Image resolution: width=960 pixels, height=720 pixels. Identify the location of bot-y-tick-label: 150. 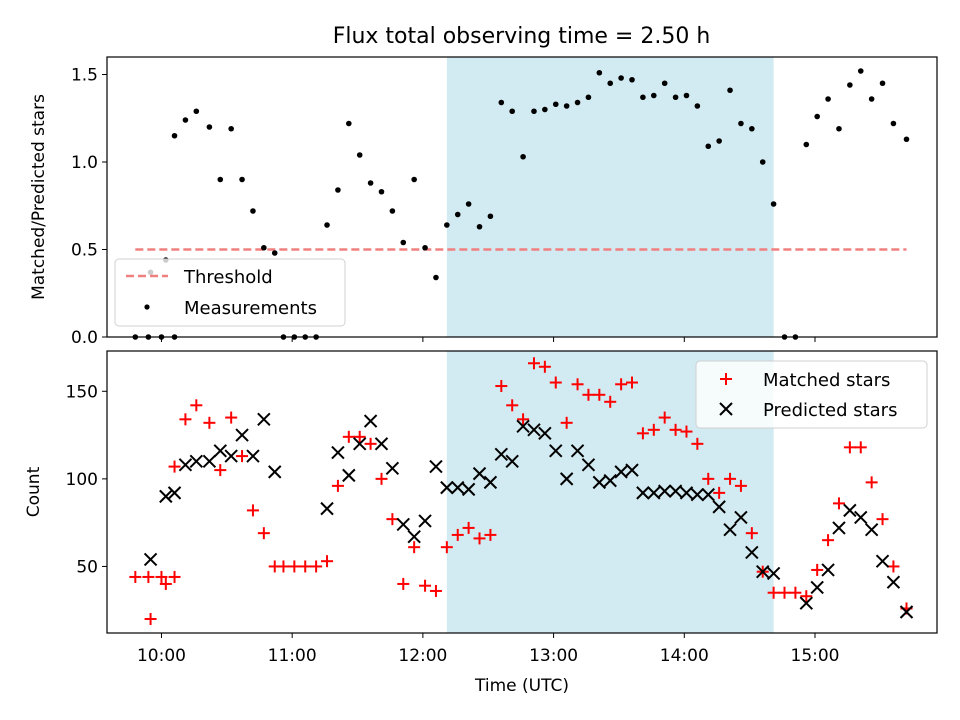
(82, 392).